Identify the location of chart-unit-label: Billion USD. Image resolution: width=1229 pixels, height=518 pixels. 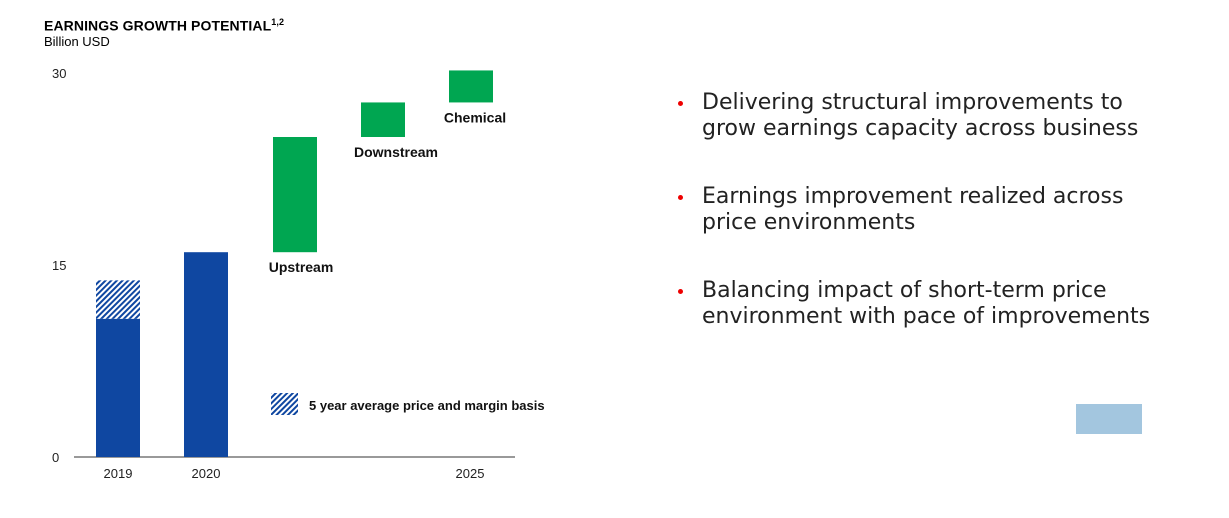
(77, 41).